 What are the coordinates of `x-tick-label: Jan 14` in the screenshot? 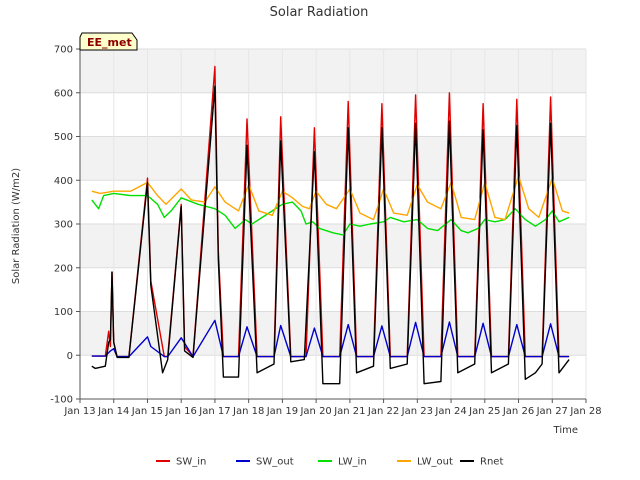 It's located at (113, 411).